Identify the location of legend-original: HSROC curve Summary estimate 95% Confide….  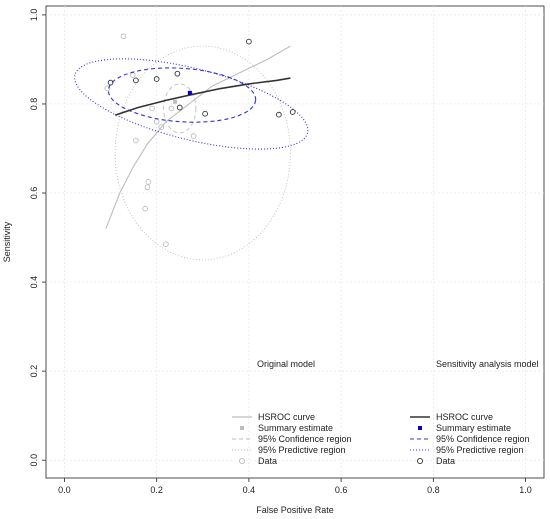
(292, 439).